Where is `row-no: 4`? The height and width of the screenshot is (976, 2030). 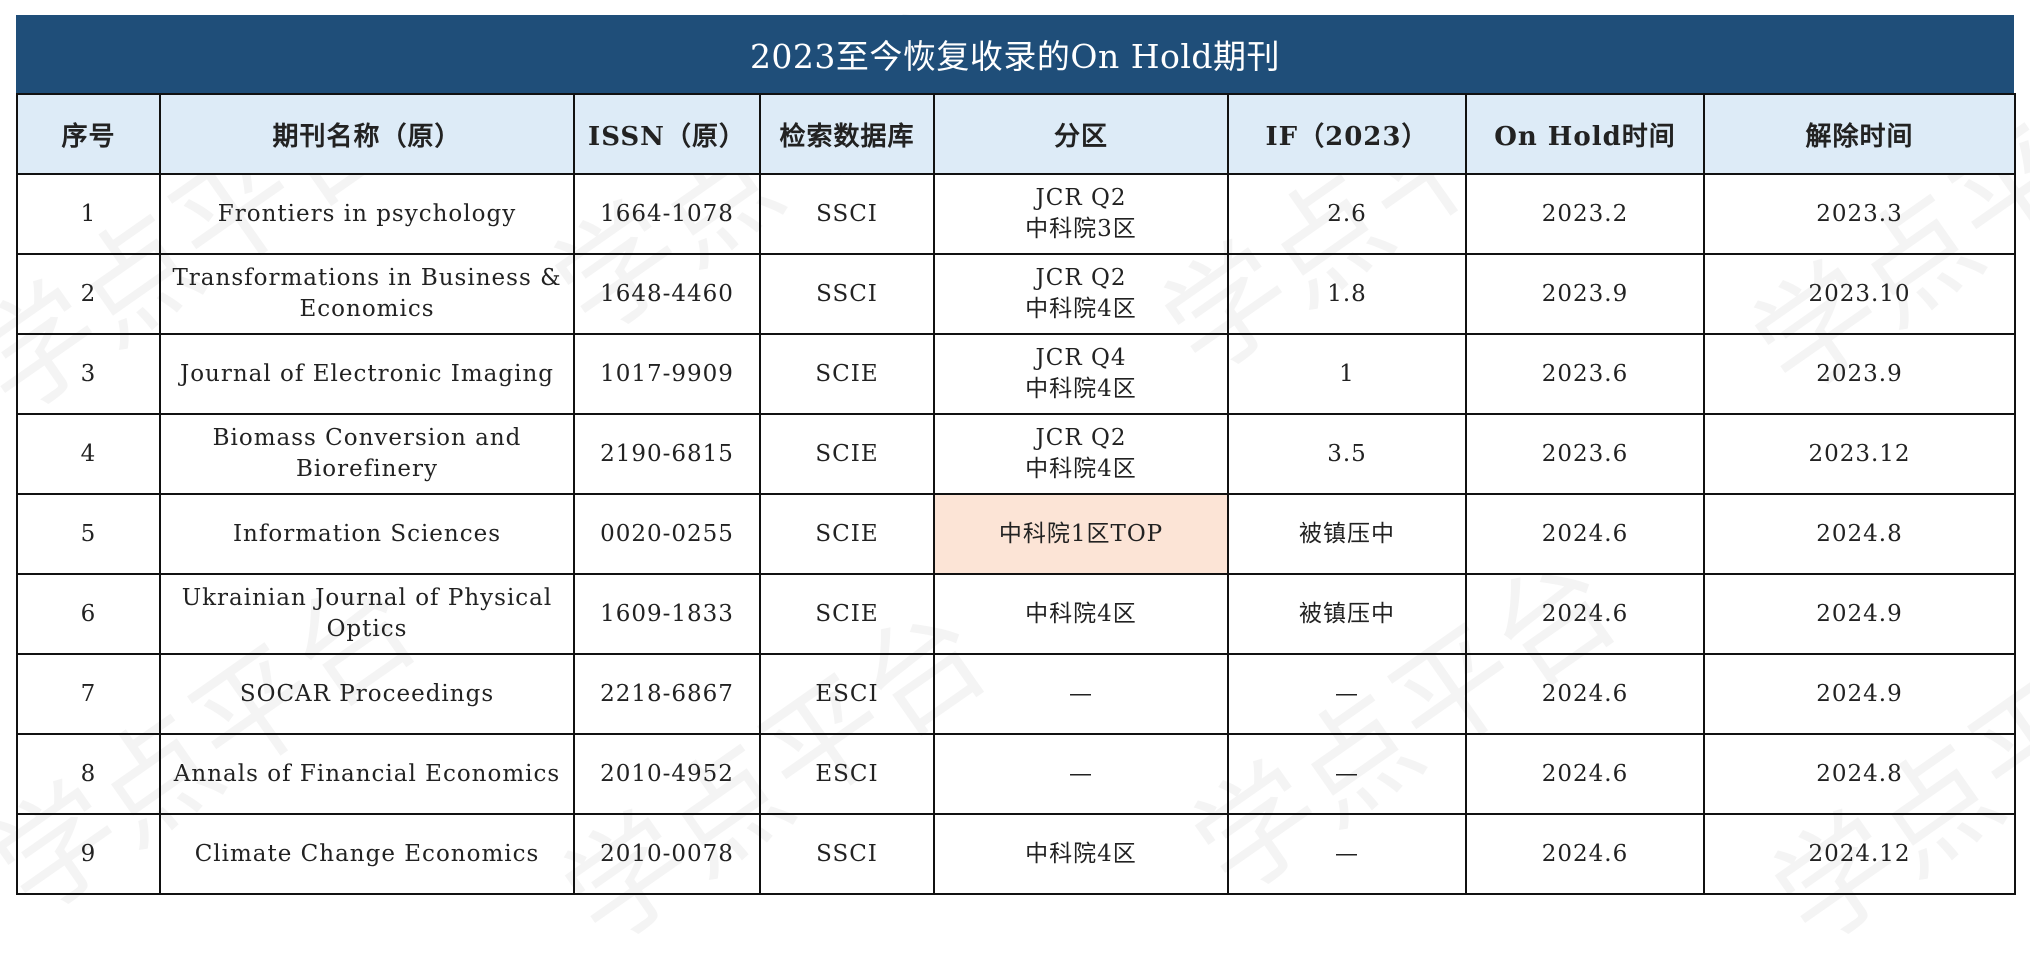 row-no: 4 is located at coordinates (88, 454).